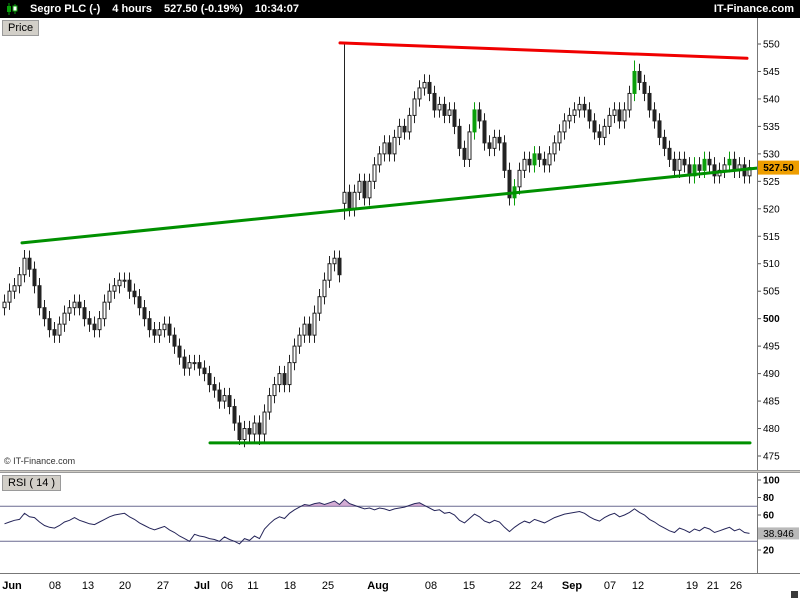 The image size is (800, 600). I want to click on last-price-badge-text: 527.50, so click(778, 168).